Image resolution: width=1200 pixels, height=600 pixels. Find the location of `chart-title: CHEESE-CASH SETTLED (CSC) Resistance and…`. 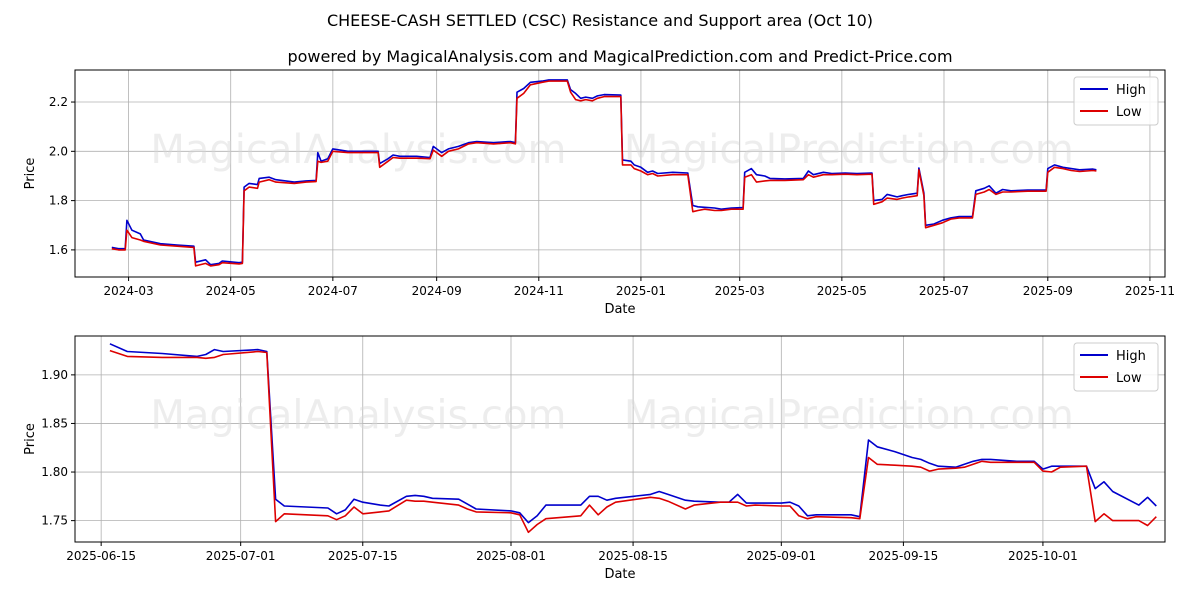

chart-title: CHEESE-CASH SETTLED (CSC) Resistance and… is located at coordinates (600, 20).